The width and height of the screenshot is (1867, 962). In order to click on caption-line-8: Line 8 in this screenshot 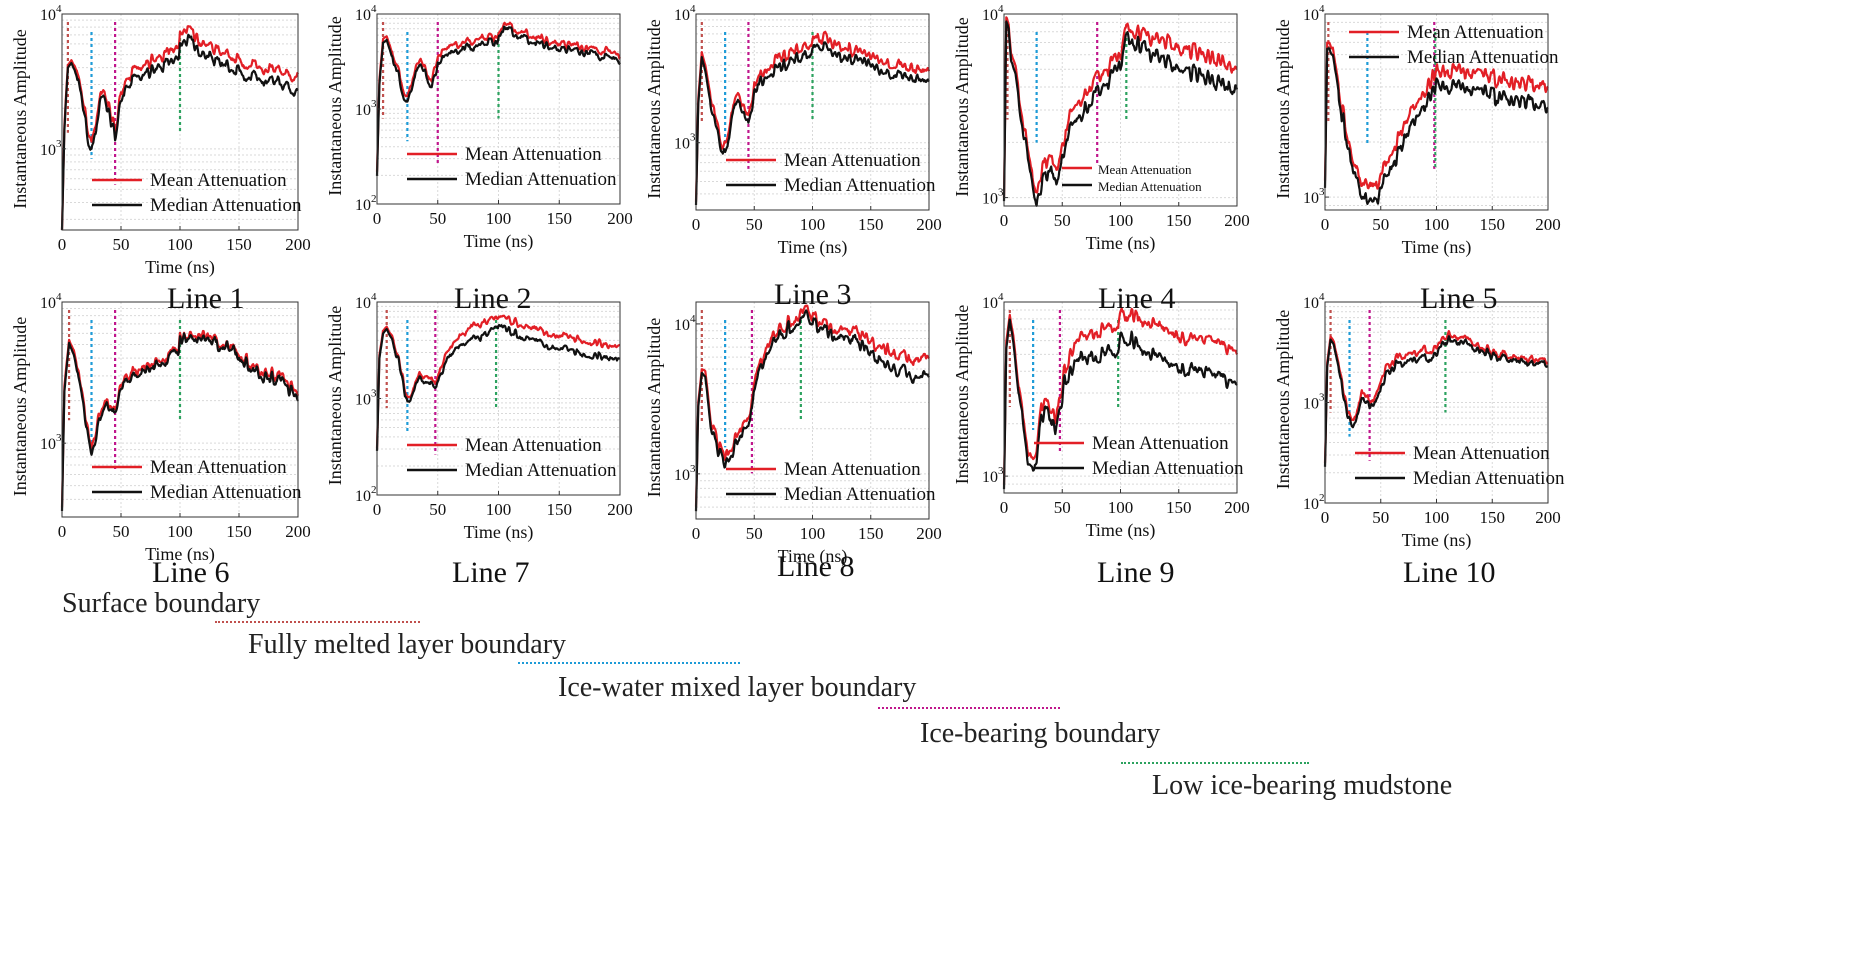, I will do `click(816, 566)`.